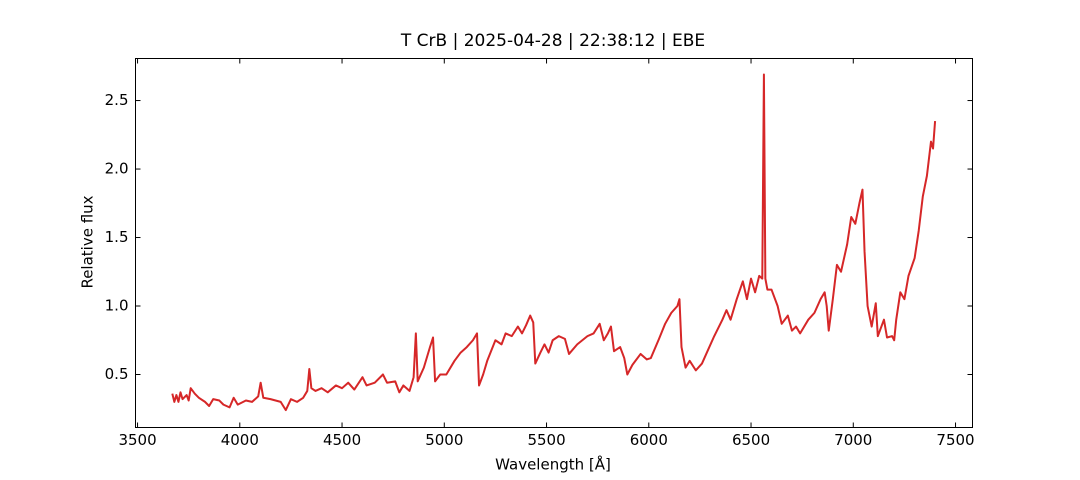 This screenshot has width=1080, height=480. I want to click on x-tick-label: 5500, so click(546, 440).